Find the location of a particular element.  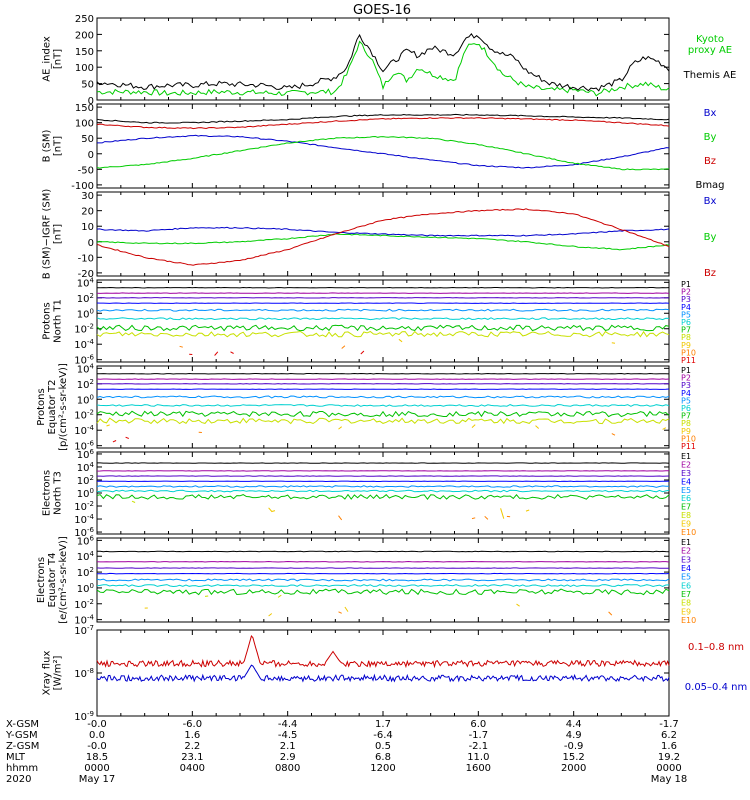

x-axis-value: 1200 is located at coordinates (382, 768).